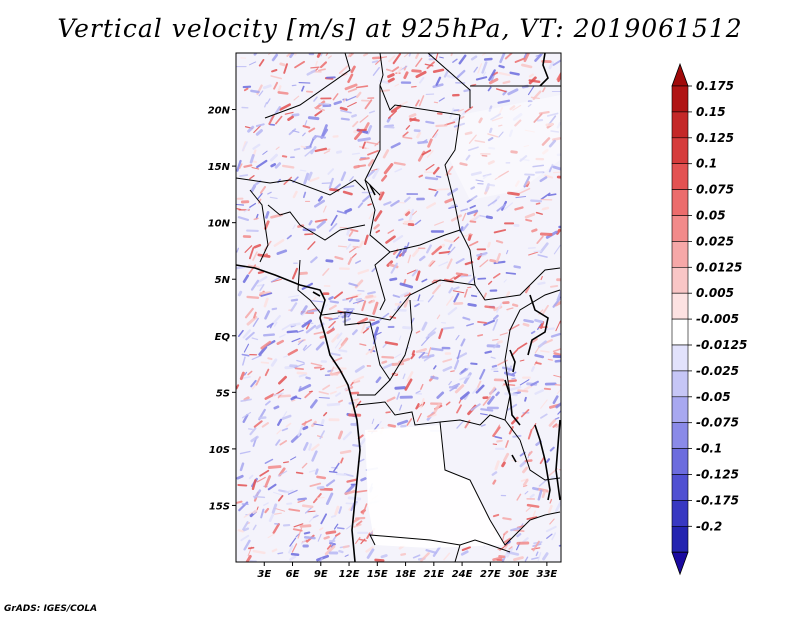 The image size is (800, 618). What do you see at coordinates (717, 371) in the screenshot?
I see `colorbar-label: -0.025` at bounding box center [717, 371].